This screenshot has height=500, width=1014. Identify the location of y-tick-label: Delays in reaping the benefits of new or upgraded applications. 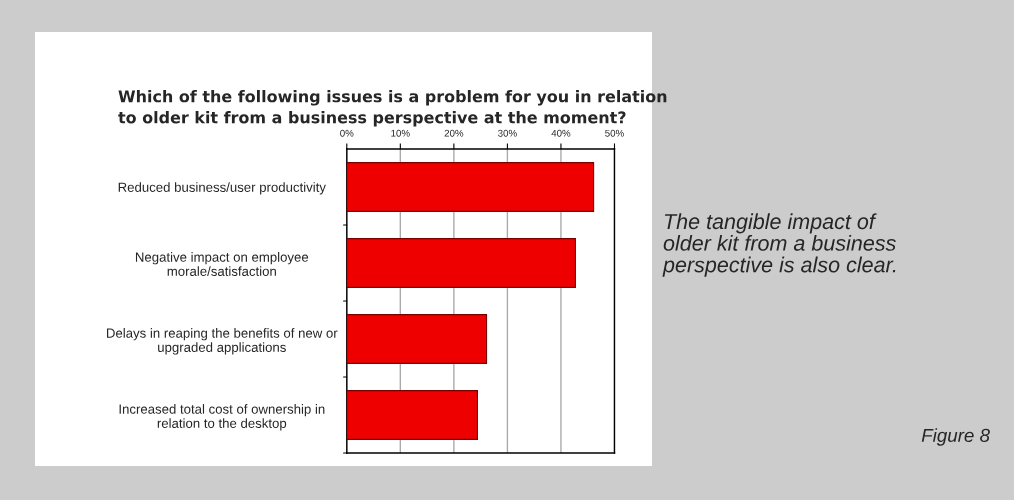
(222, 341).